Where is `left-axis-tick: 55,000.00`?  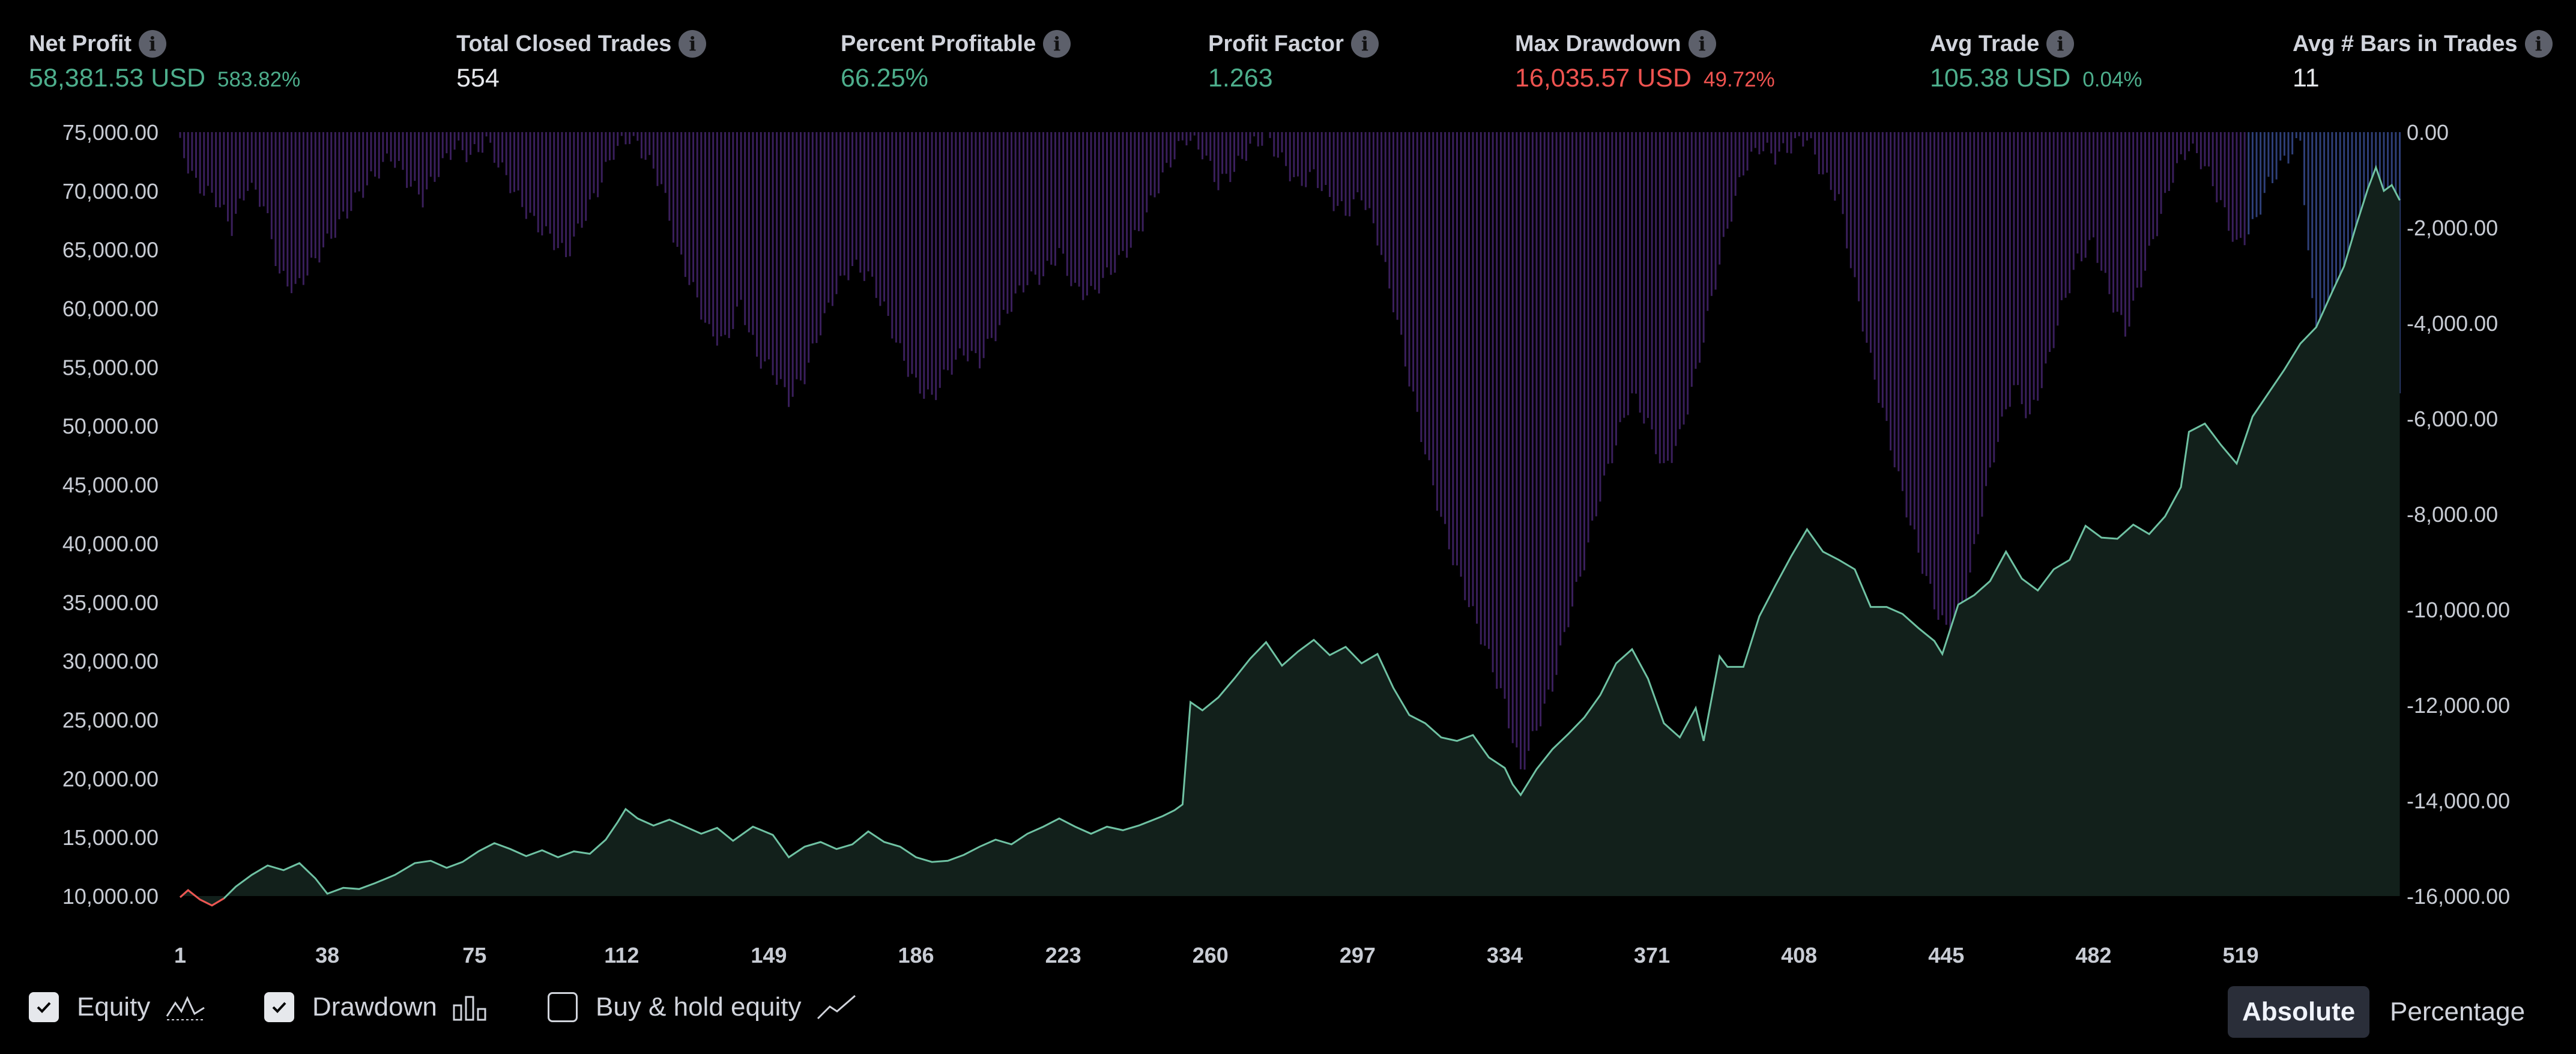
left-axis-tick: 55,000.00 is located at coordinates (110, 367).